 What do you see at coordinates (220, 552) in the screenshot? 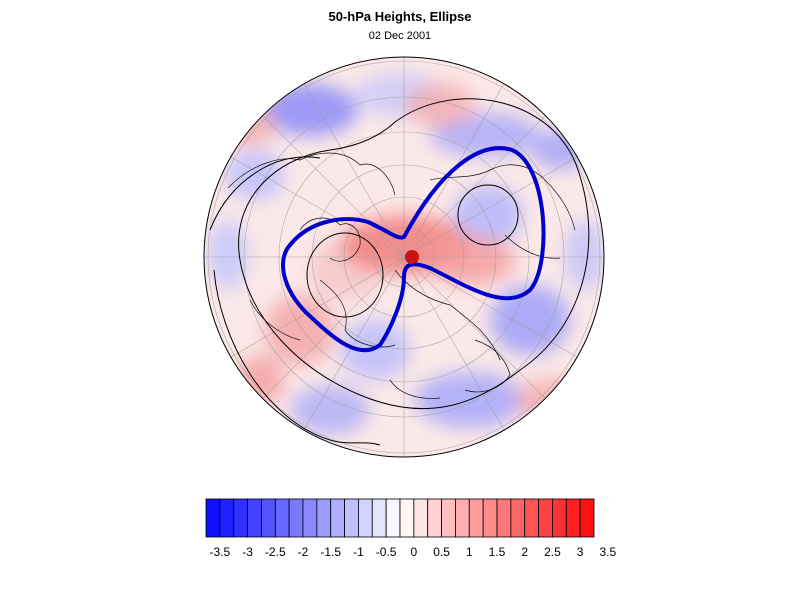
I see `colorbar-tick-label: -3.5` at bounding box center [220, 552].